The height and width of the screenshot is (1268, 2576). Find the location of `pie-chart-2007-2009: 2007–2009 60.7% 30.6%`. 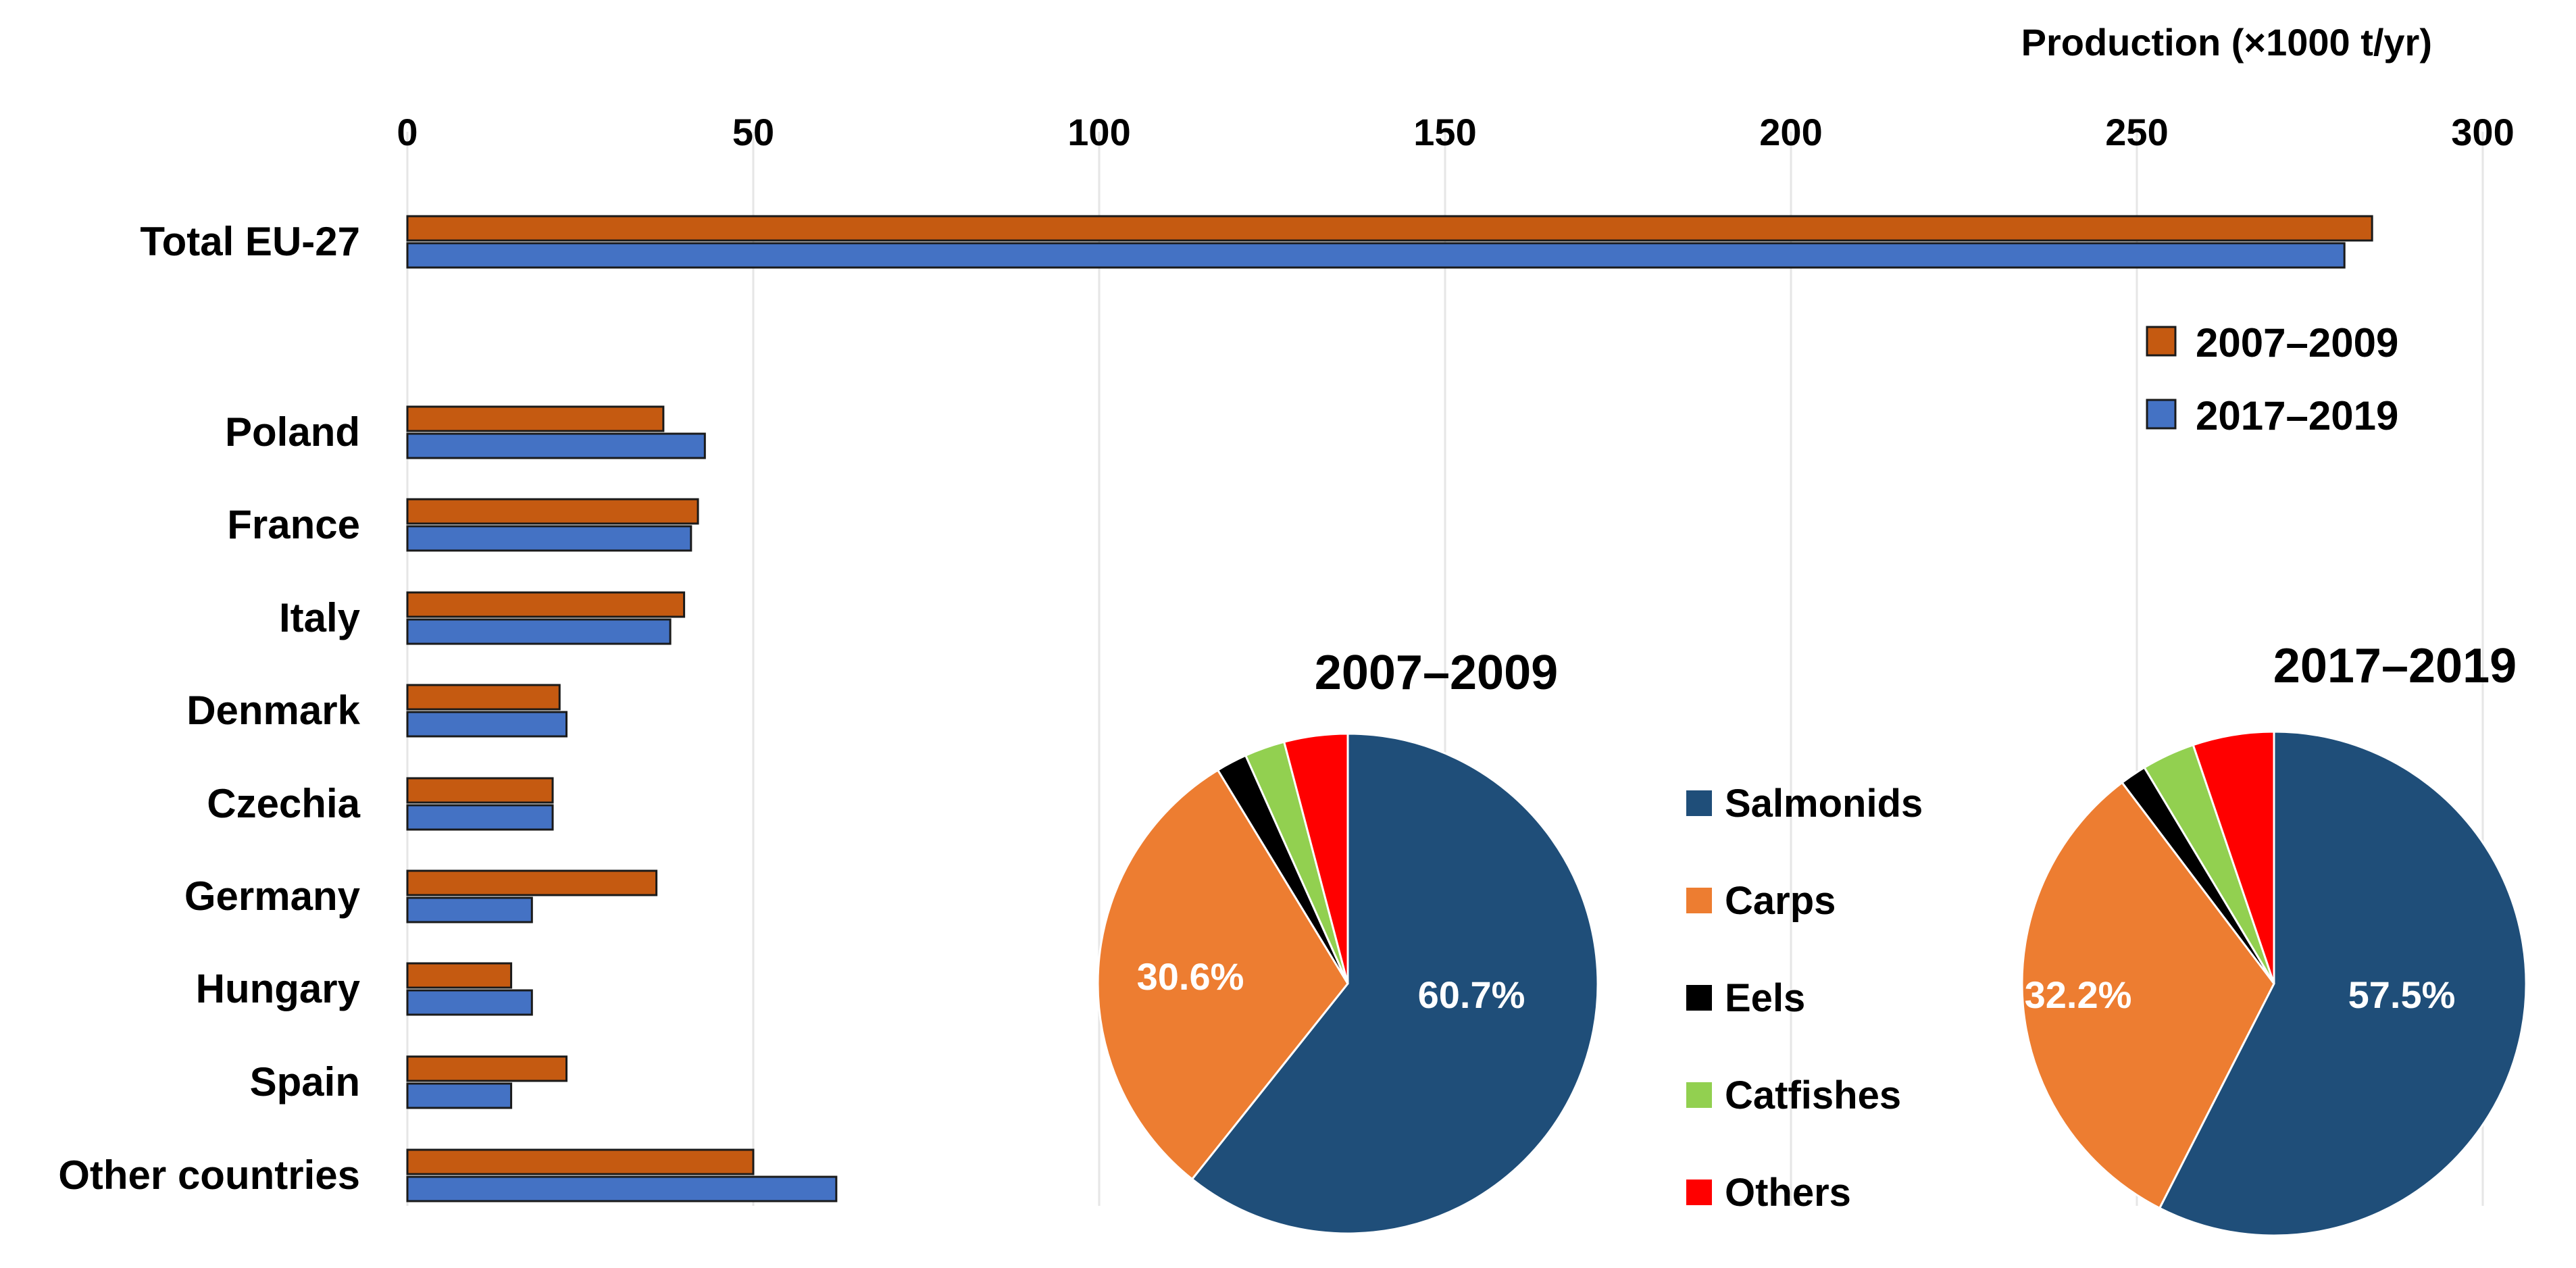

pie-chart-2007-2009: 2007–2009 60.7% 30.6% is located at coordinates (1347, 940).